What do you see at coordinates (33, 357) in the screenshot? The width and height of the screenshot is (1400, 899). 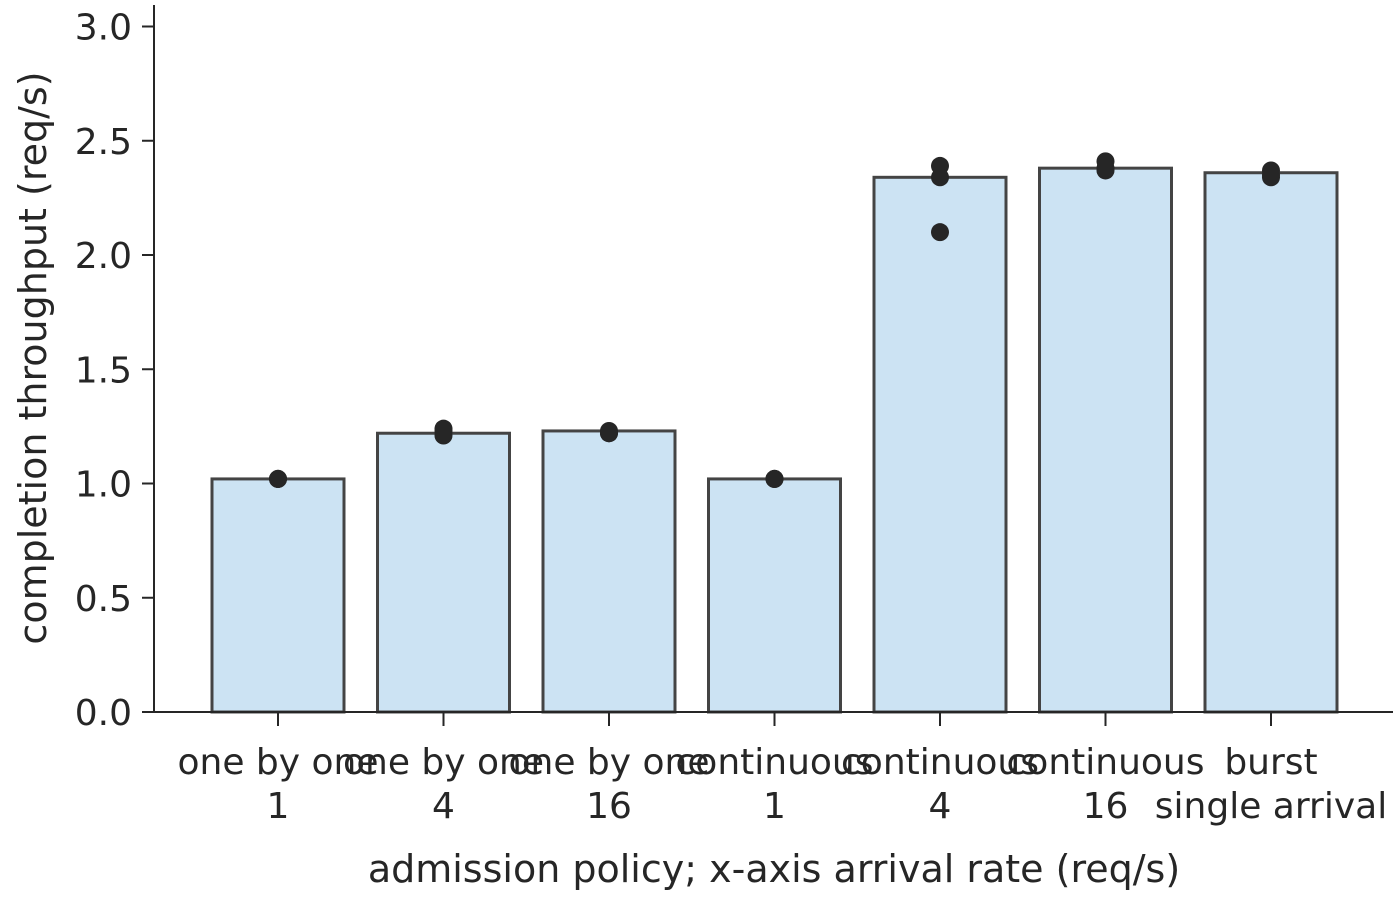 I see `y-axis-title: completion throughput (req/s)` at bounding box center [33, 357].